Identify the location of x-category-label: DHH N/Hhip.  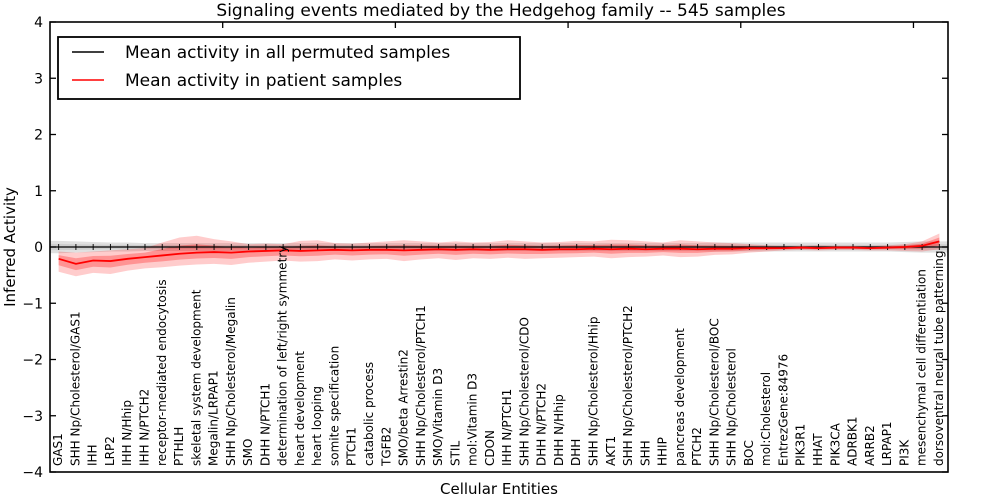
(559, 430).